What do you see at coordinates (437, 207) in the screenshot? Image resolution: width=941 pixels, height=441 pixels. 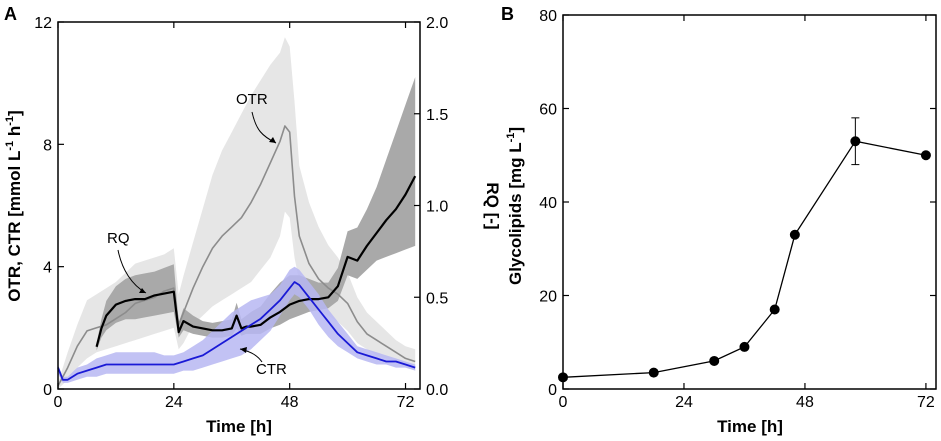 I see `a-y-right-tick-label: 1.0` at bounding box center [437, 207].